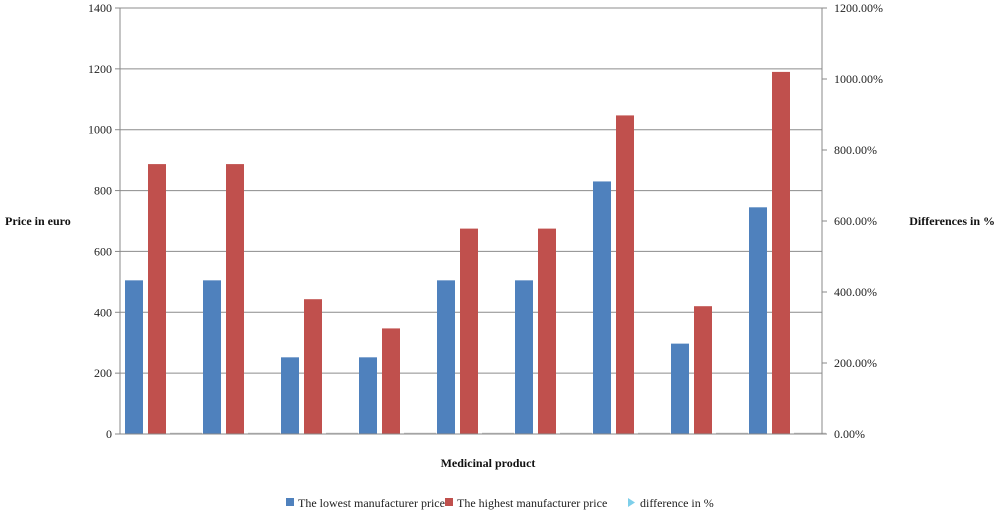 This screenshot has width=1000, height=514. Describe the element at coordinates (103, 191) in the screenshot. I see `left-tick-label: 800` at that location.